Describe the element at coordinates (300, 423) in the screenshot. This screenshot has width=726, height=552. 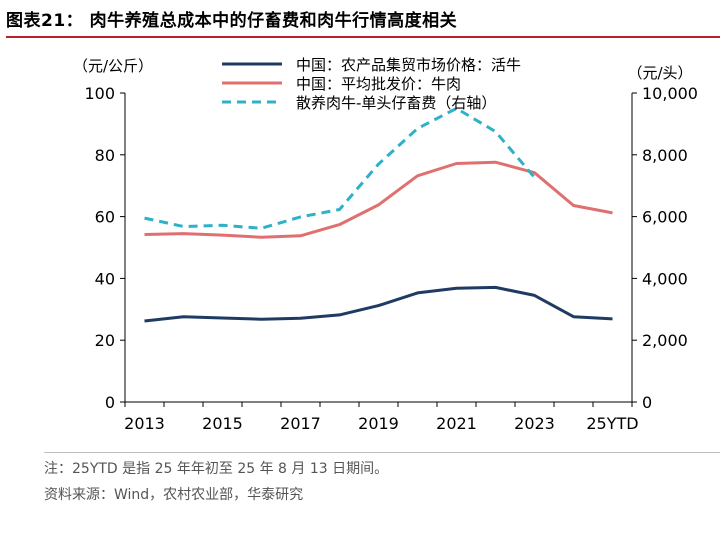
I see `x-tick-label: 2017` at that location.